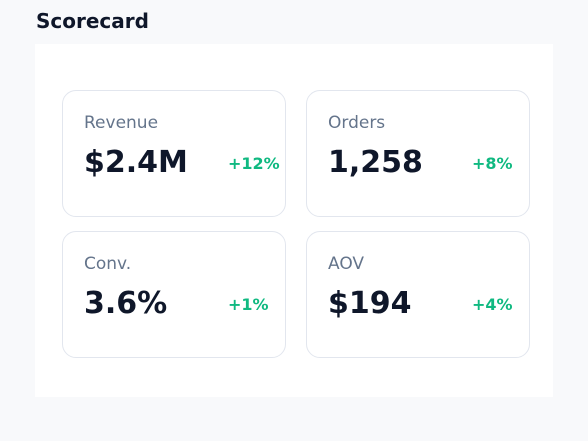 The image size is (588, 441). What do you see at coordinates (346, 264) in the screenshot?
I see `kpi-label: AOV` at bounding box center [346, 264].